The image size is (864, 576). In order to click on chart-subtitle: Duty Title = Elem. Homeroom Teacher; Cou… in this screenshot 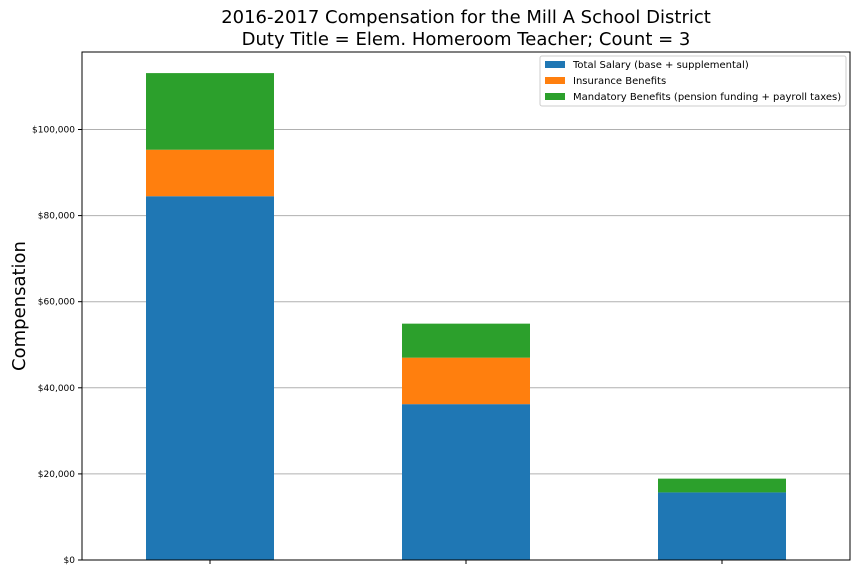, I will do `click(466, 39)`.